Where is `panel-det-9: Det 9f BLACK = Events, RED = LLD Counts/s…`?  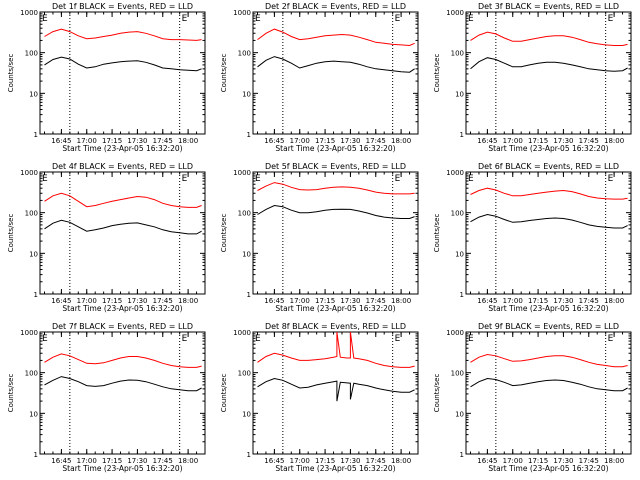 panel-det-9: Det 9f BLACK = Events, RED = LLD Counts/s… is located at coordinates (532, 397).